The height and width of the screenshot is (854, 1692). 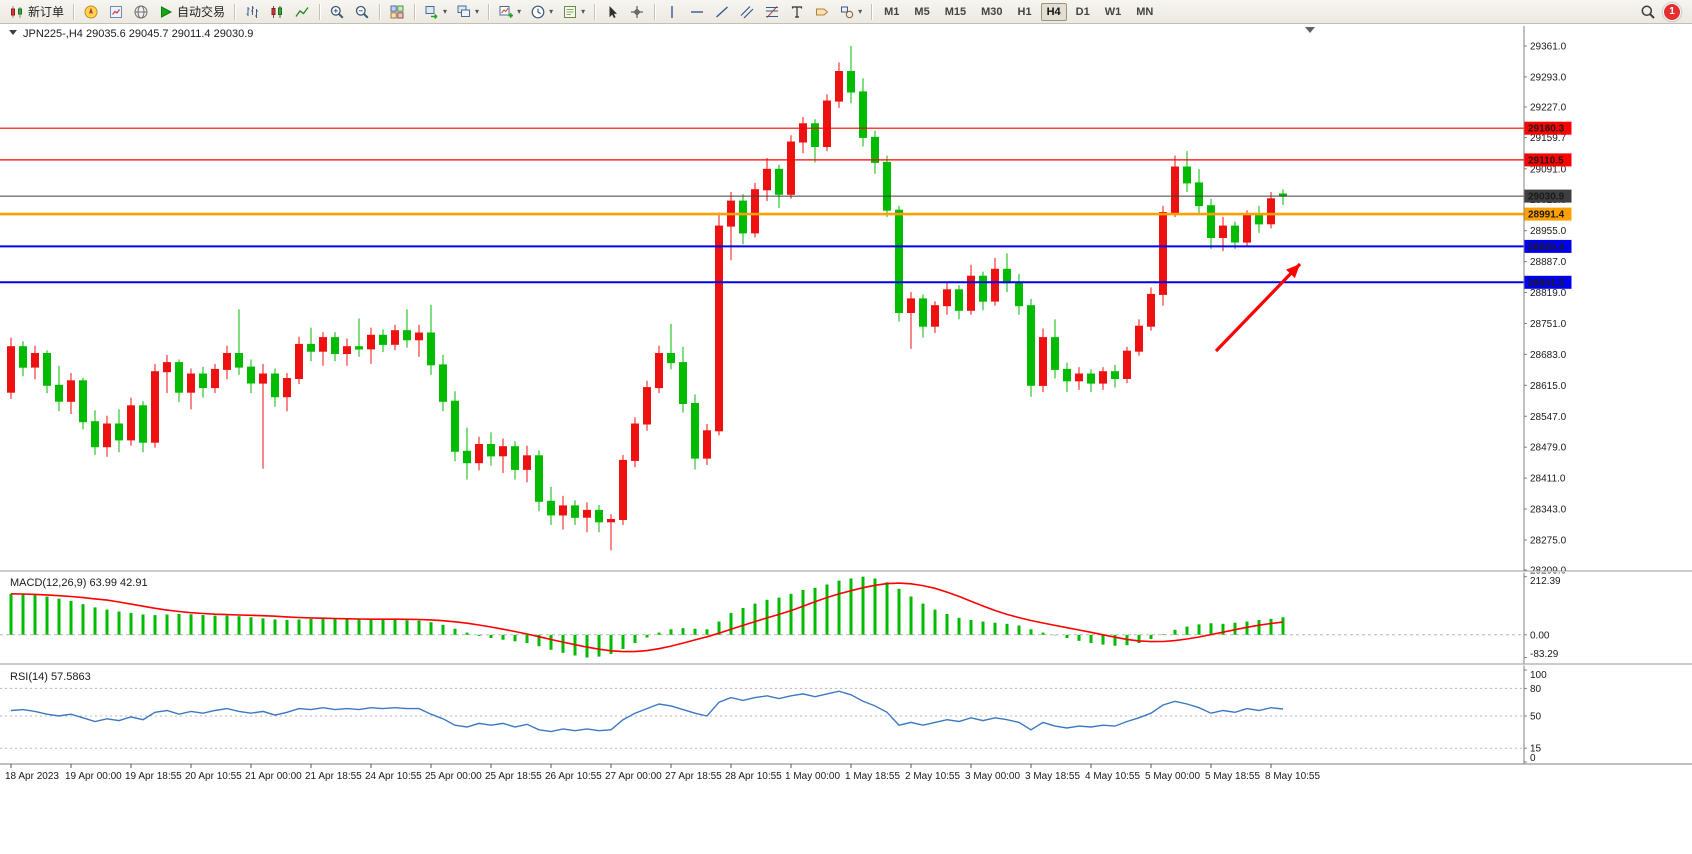 I want to click on time-tick-label: 5 May 18:55, so click(x=1232, y=776).